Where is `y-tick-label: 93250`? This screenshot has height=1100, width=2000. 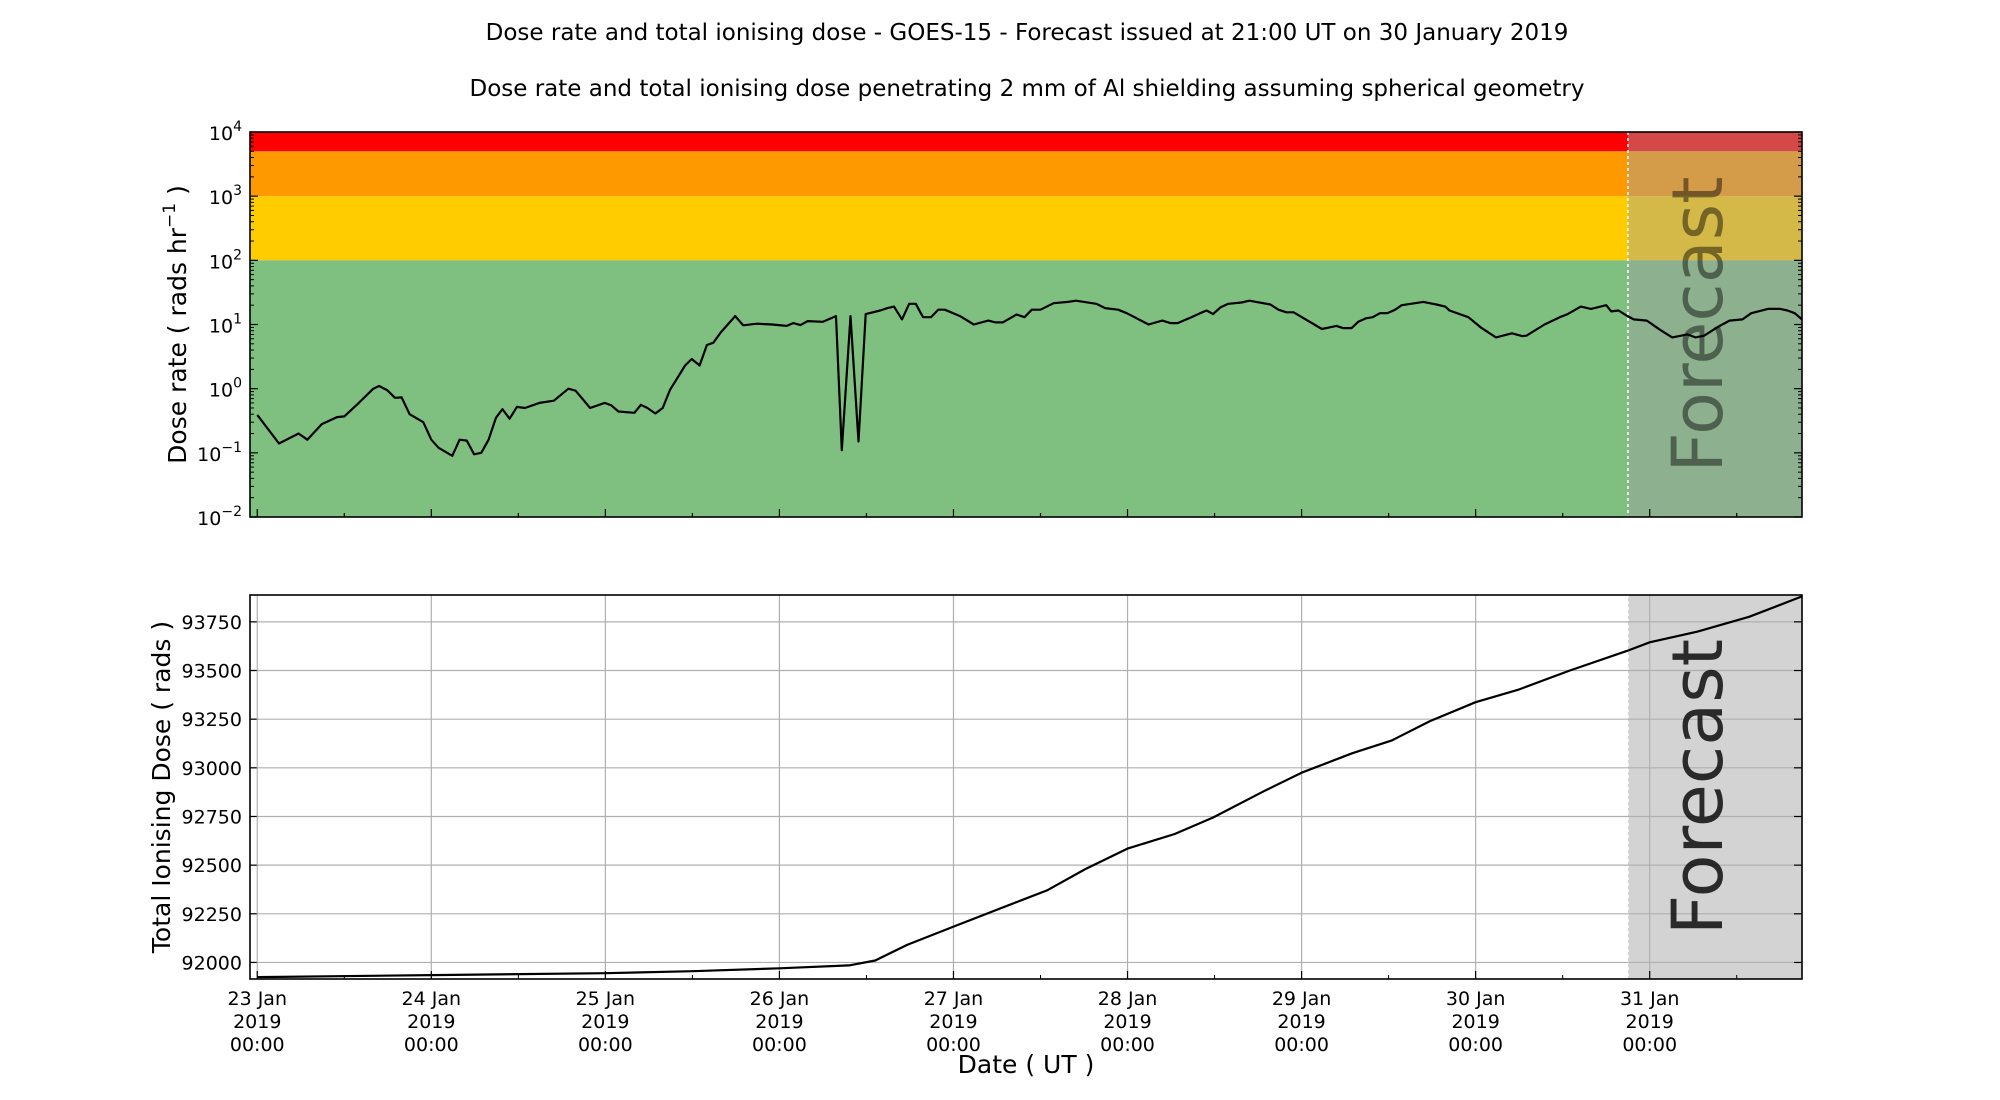 y-tick-label: 93250 is located at coordinates (212, 720).